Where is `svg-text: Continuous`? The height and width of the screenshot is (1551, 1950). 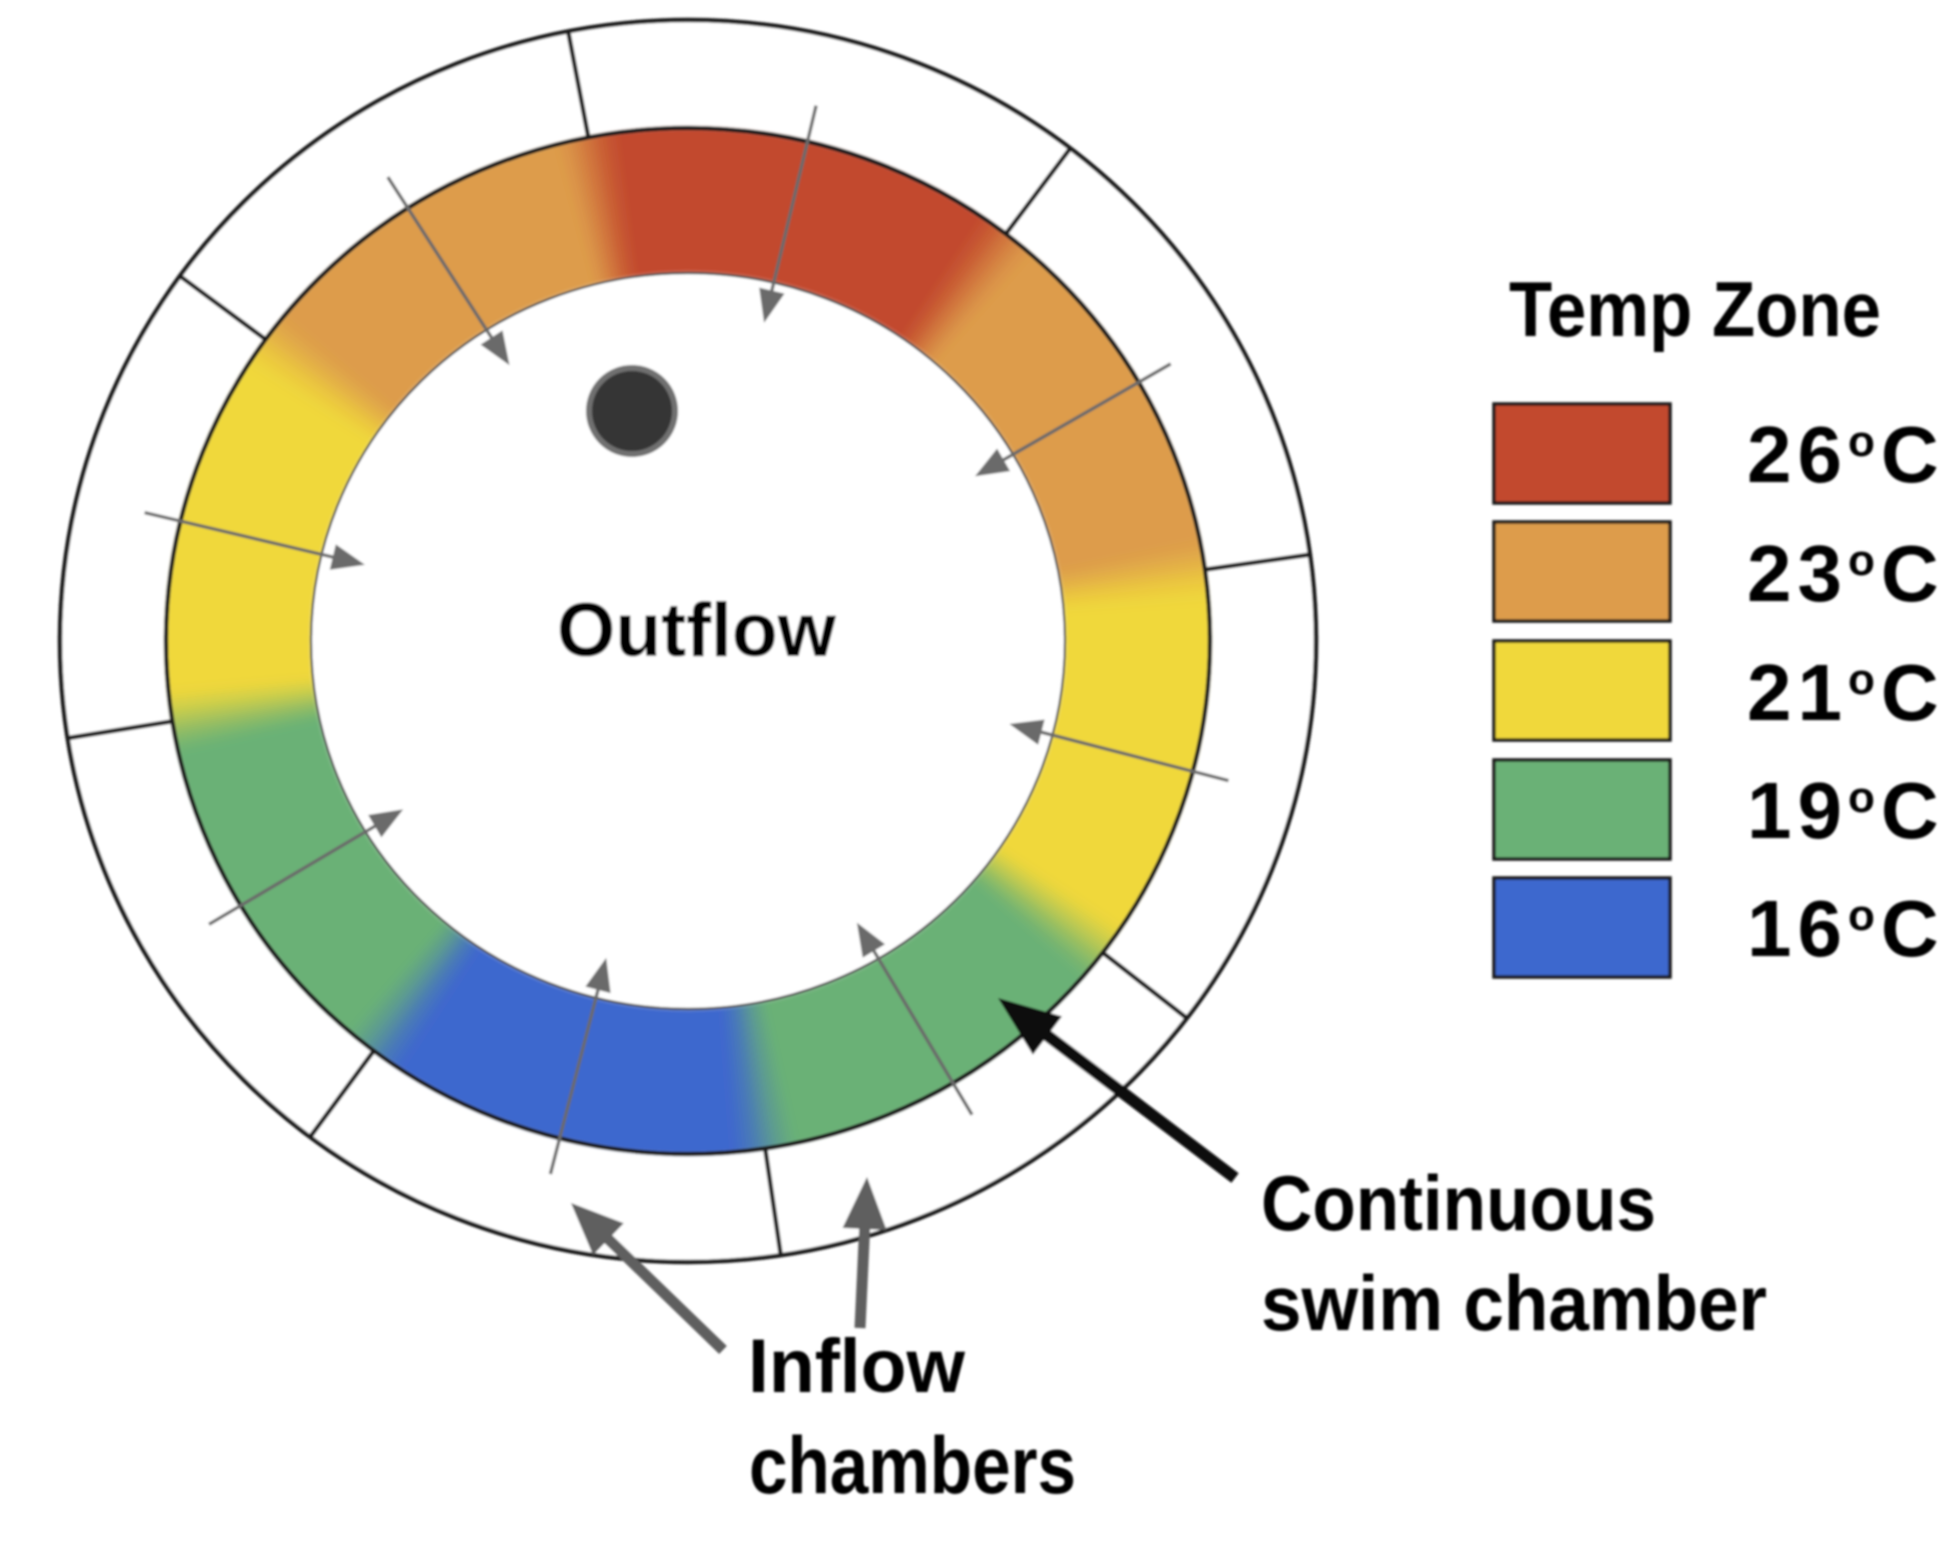
svg-text: Continuous is located at coordinates (1458, 1203).